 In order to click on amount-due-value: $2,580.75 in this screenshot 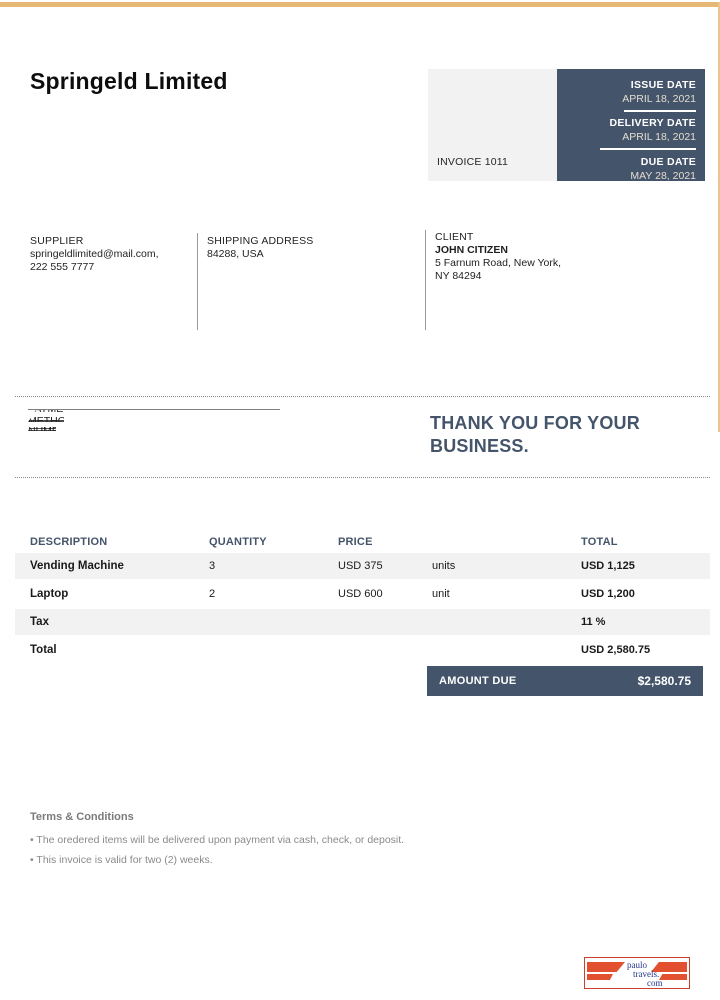, I will do `click(664, 681)`.